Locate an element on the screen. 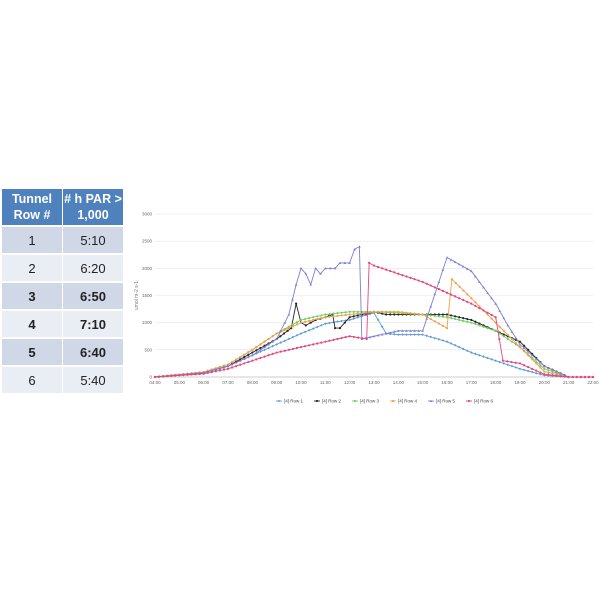 The height and width of the screenshot is (600, 600). par-hours-cell: 6:40 is located at coordinates (93, 352).